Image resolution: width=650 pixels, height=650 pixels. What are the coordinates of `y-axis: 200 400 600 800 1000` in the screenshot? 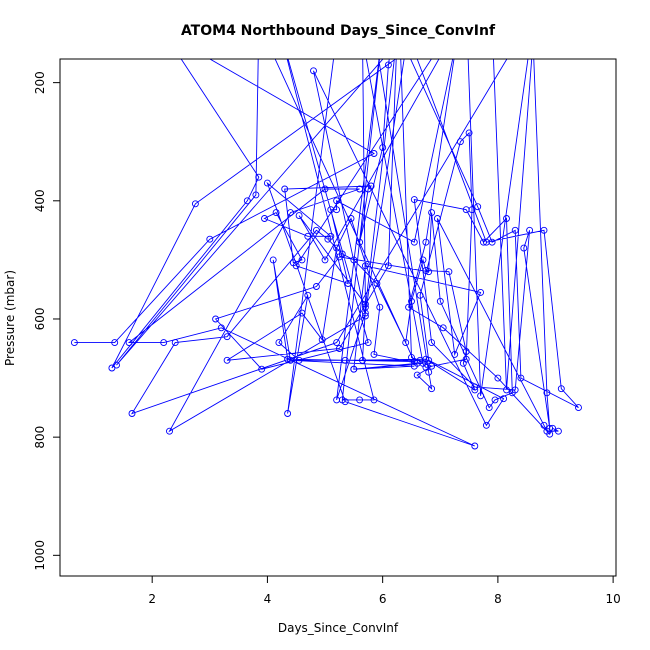 It's located at (47, 321).